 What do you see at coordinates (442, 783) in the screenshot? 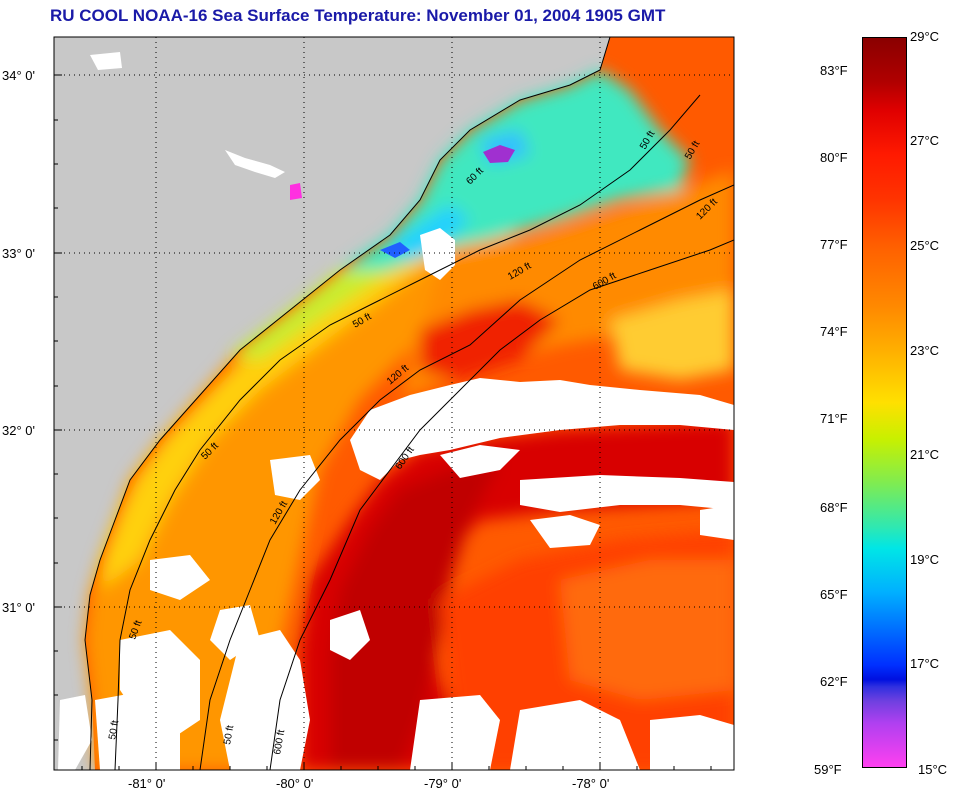
I see `longitude-label: -79° 0'` at bounding box center [442, 783].